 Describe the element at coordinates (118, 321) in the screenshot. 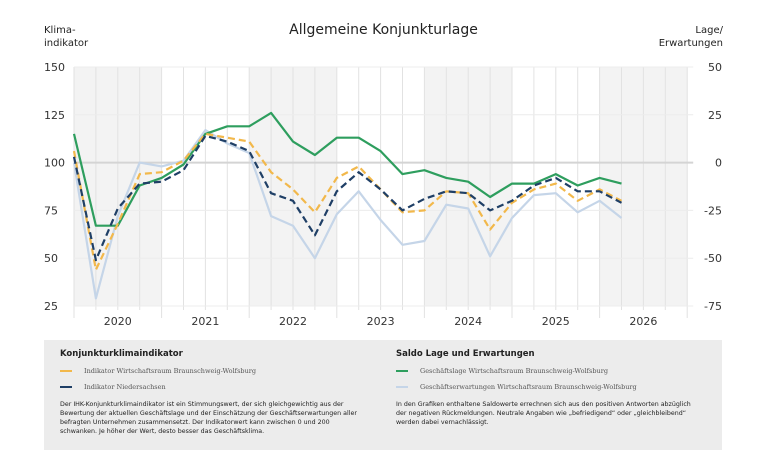

I see `x-tick-label: 2020` at that location.